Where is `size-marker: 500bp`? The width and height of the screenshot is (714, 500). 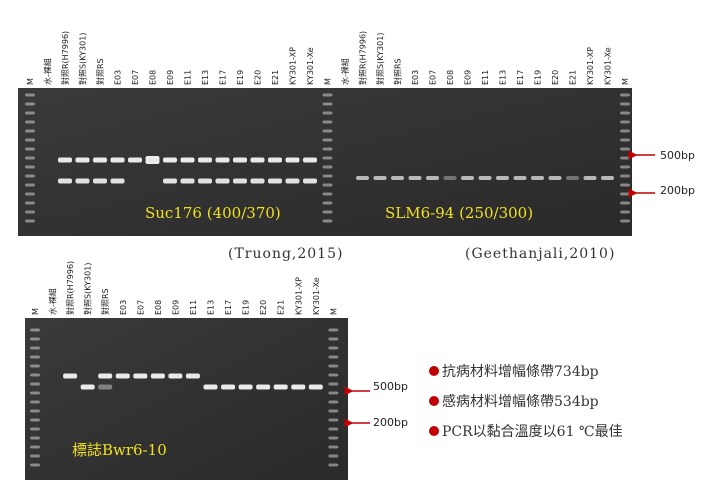
size-marker: 500bp is located at coordinates (390, 386).